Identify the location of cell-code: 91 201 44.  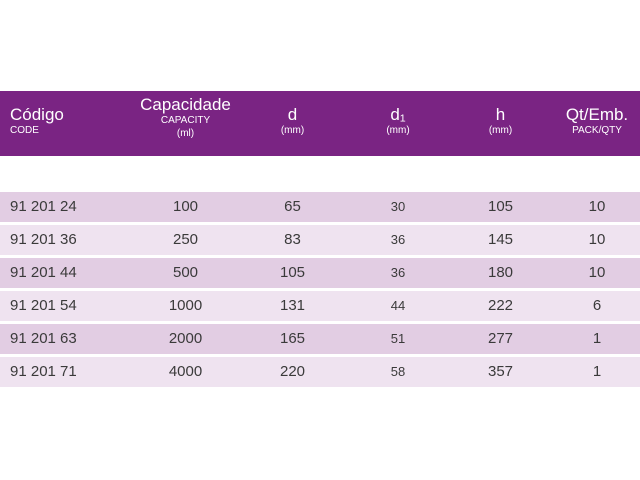
(43, 272).